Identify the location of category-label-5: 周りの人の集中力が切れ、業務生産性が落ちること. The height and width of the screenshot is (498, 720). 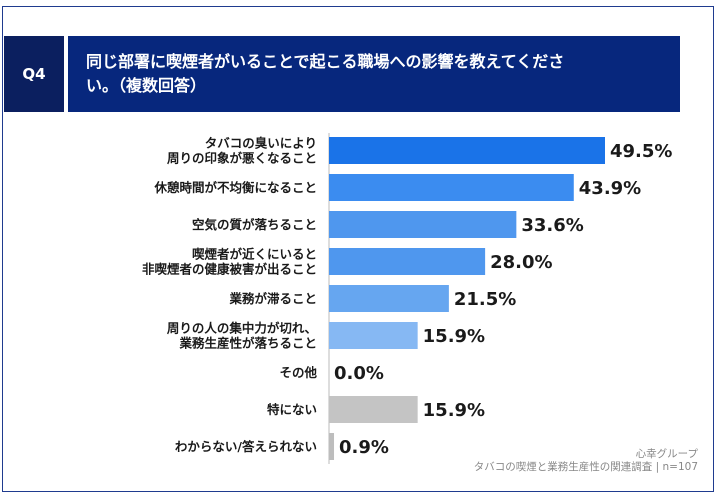
(242, 336).